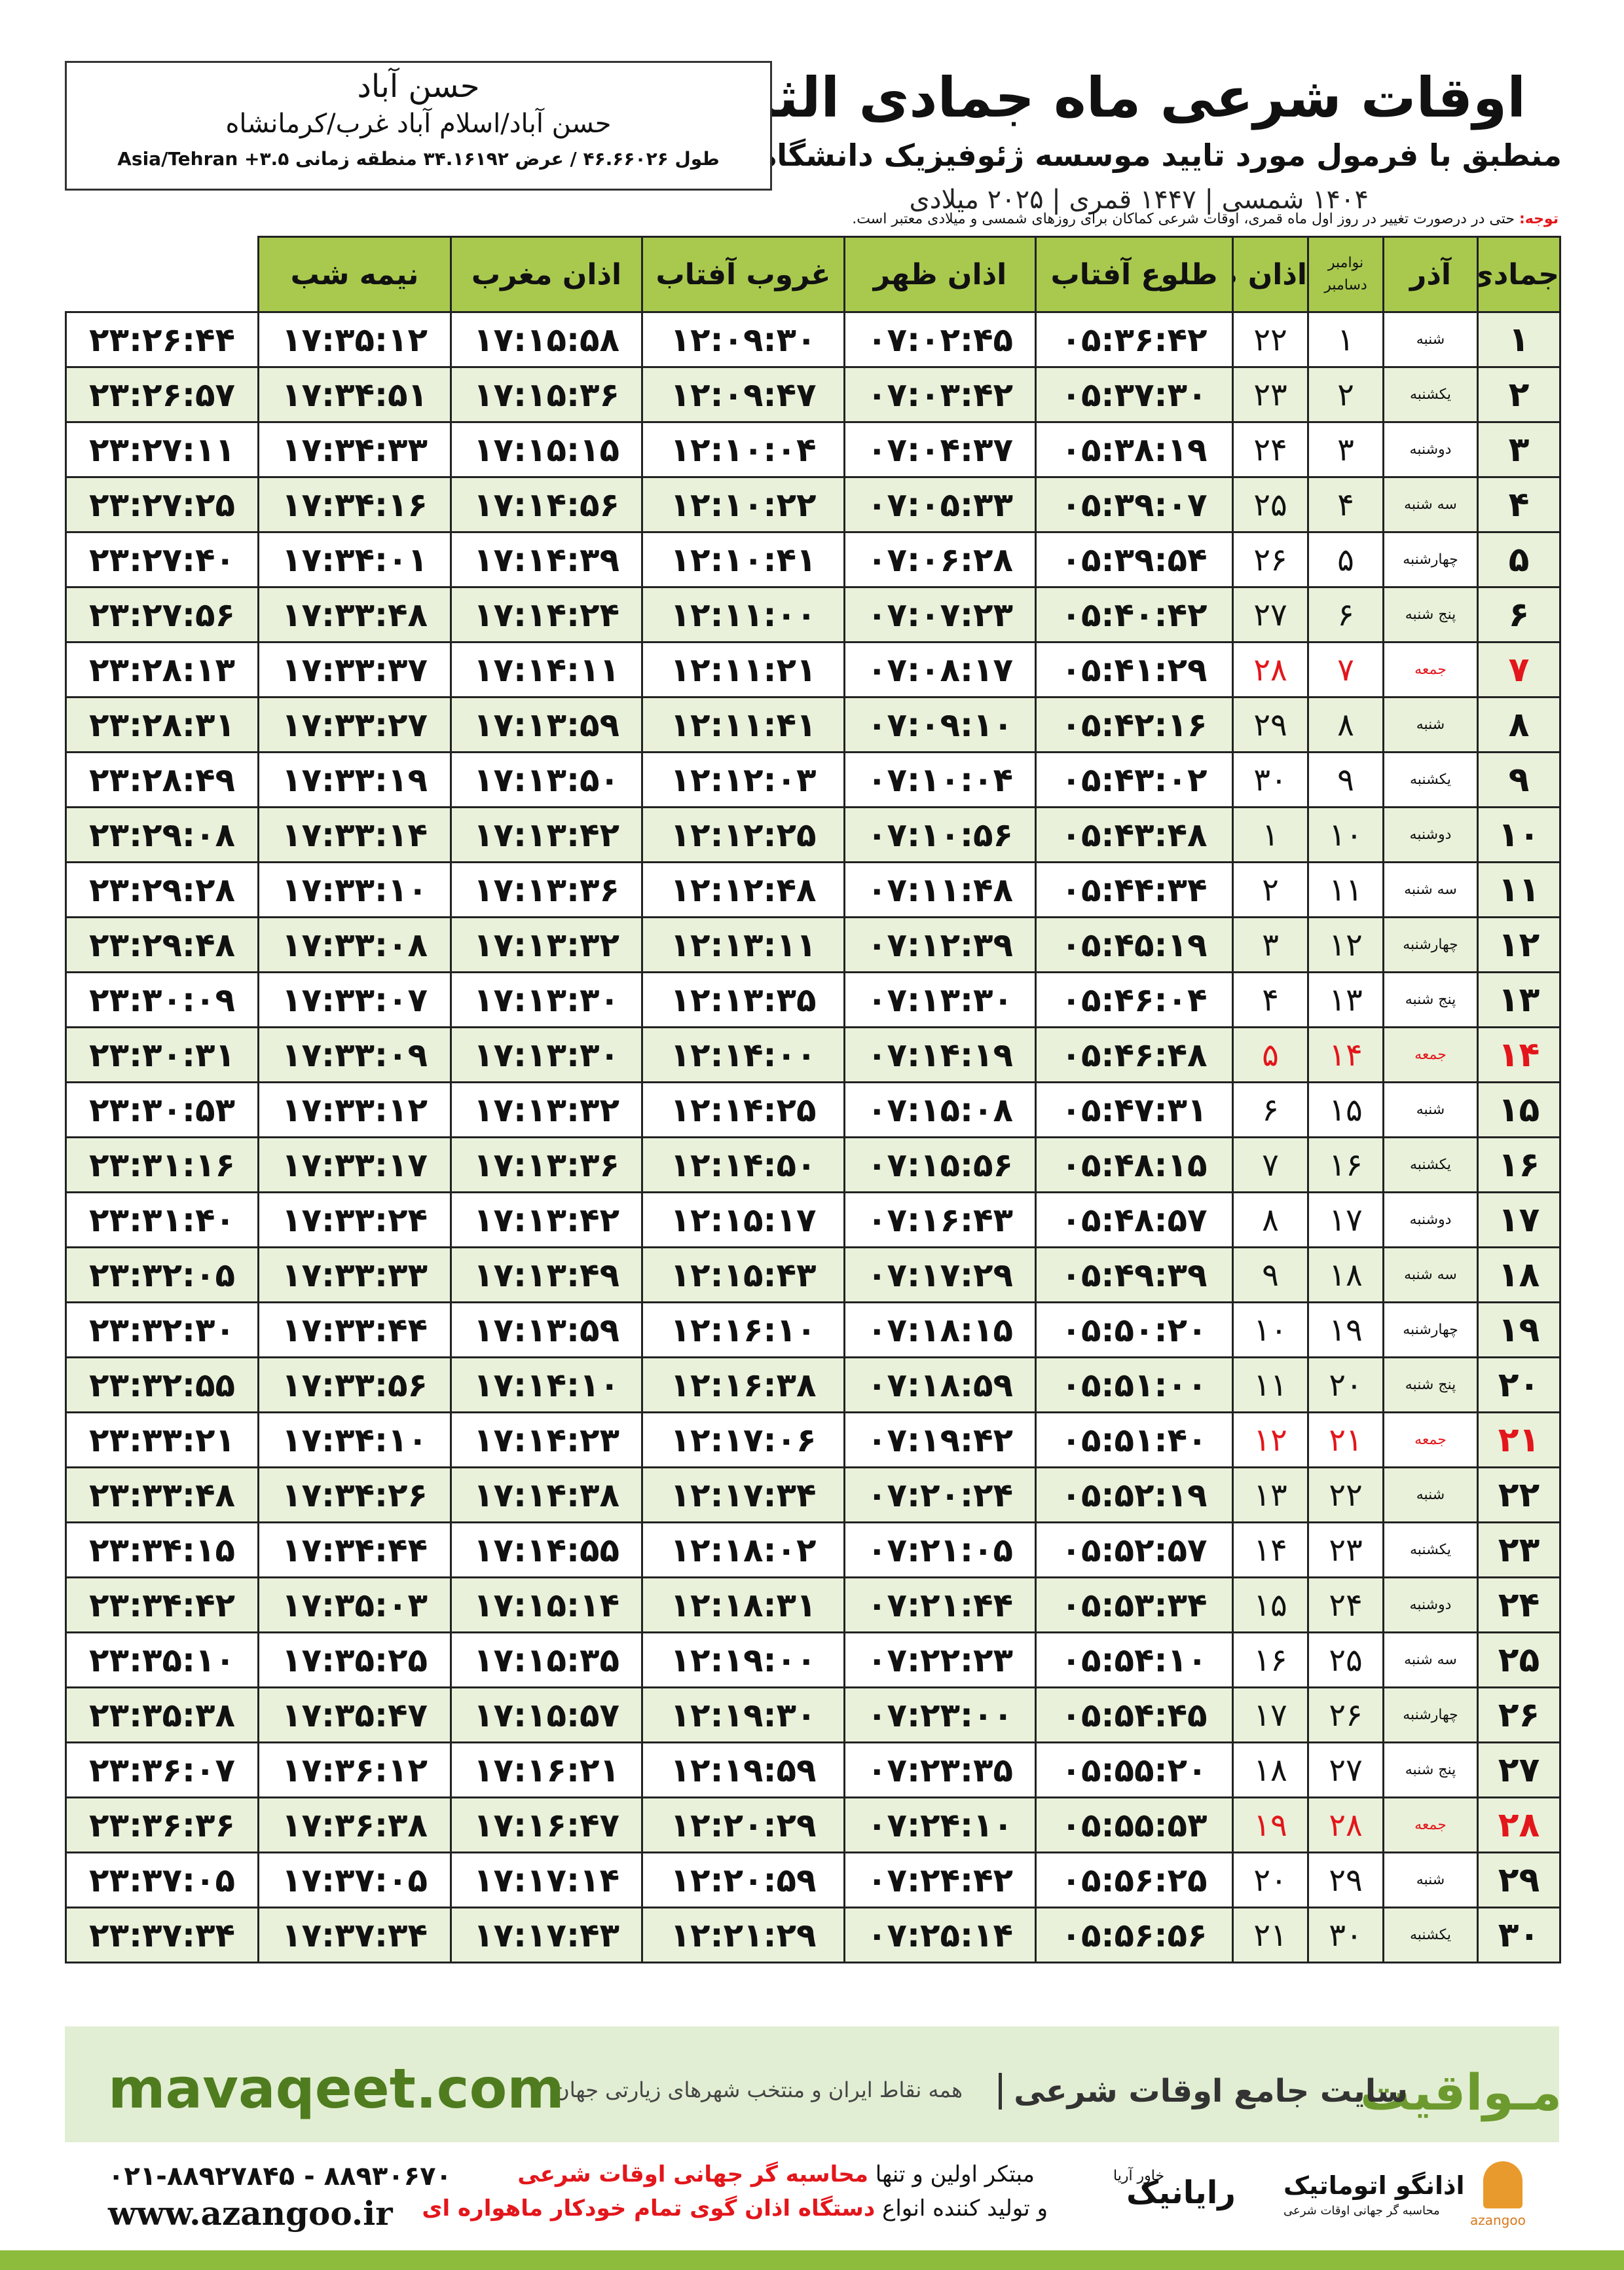  I want to click on table-cell: ۱۷:۳۶:۳۸, so click(354, 1824).